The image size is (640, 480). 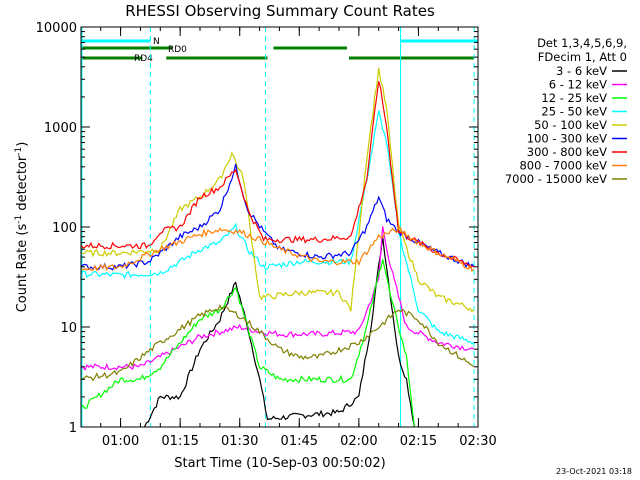 I want to click on legend-header-line: Det 1,3,4,5,6,9,, so click(x=582, y=43).